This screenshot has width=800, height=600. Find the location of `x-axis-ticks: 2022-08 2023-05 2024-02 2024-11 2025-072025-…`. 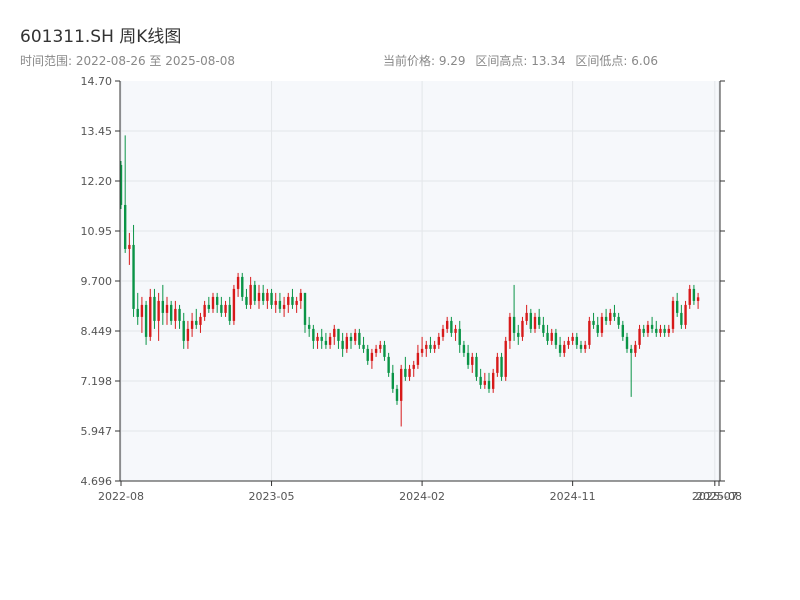

x-axis-ticks: 2022-08 2023-05 2024-02 2024-11 2025-072025-… is located at coordinates (420, 492).